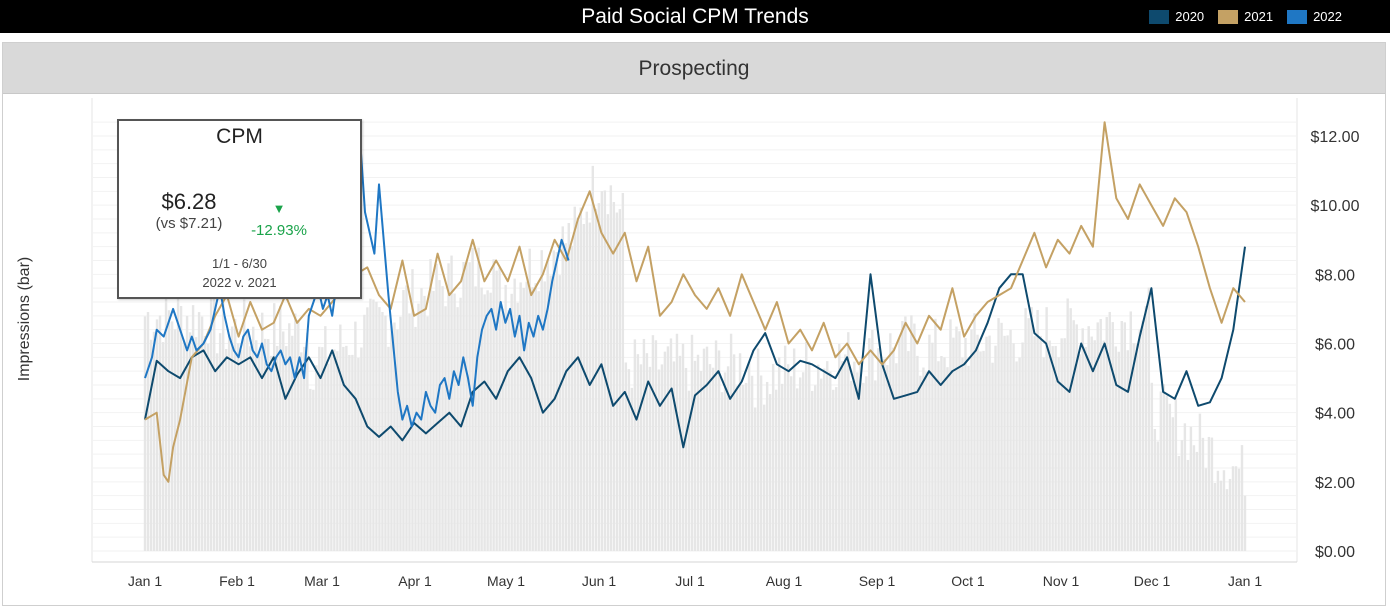  I want to click on kpi-compare: (vs $7.21), so click(189, 223).